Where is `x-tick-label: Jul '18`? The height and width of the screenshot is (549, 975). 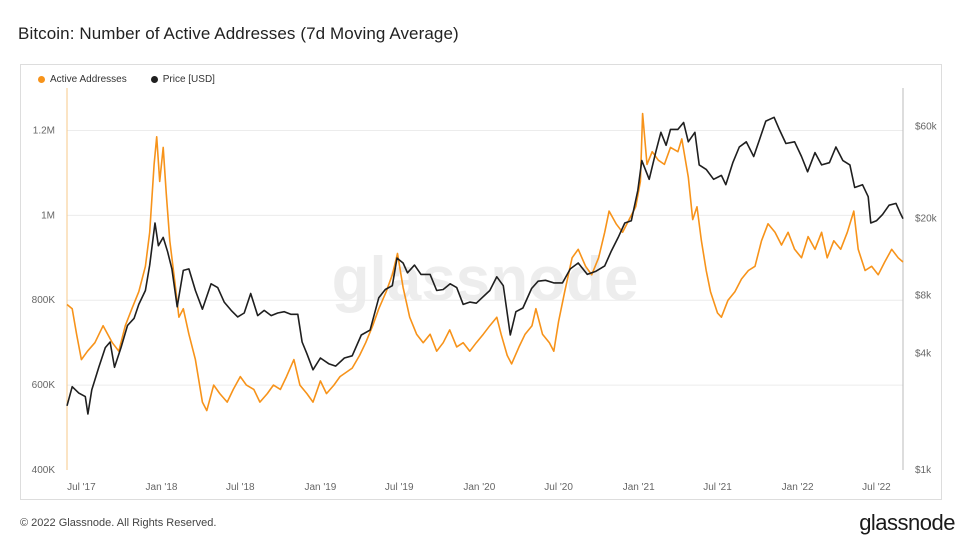
x-tick-label: Jul '18 is located at coordinates (240, 487).